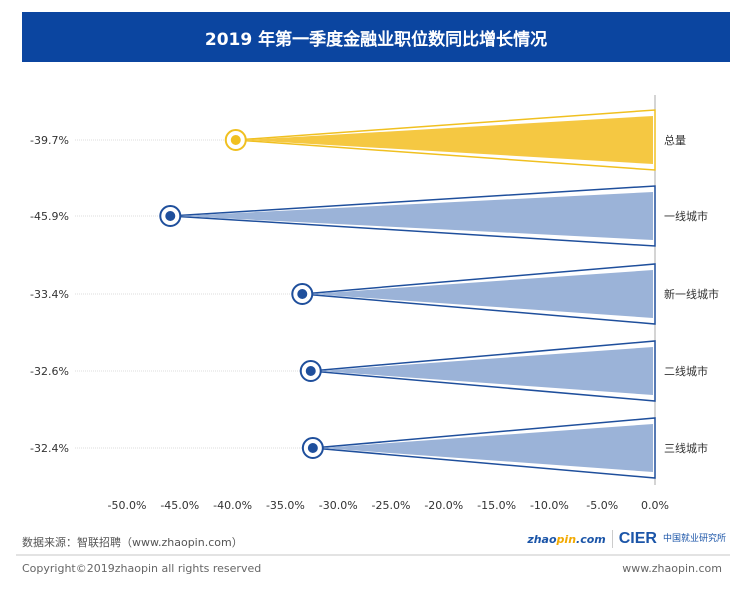  I want to click on value-label: -33.4%, so click(49, 294).